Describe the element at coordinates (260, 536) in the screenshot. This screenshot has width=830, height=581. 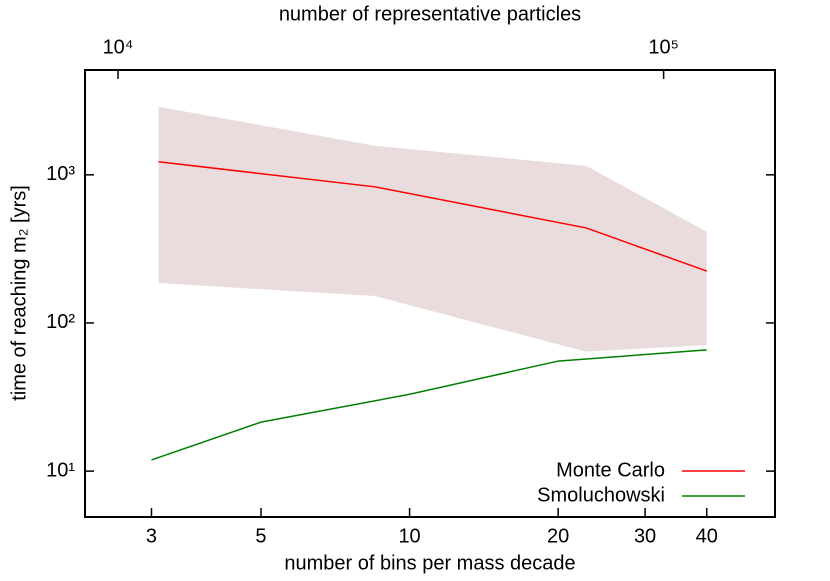
I see `x-tick-label: 5` at that location.